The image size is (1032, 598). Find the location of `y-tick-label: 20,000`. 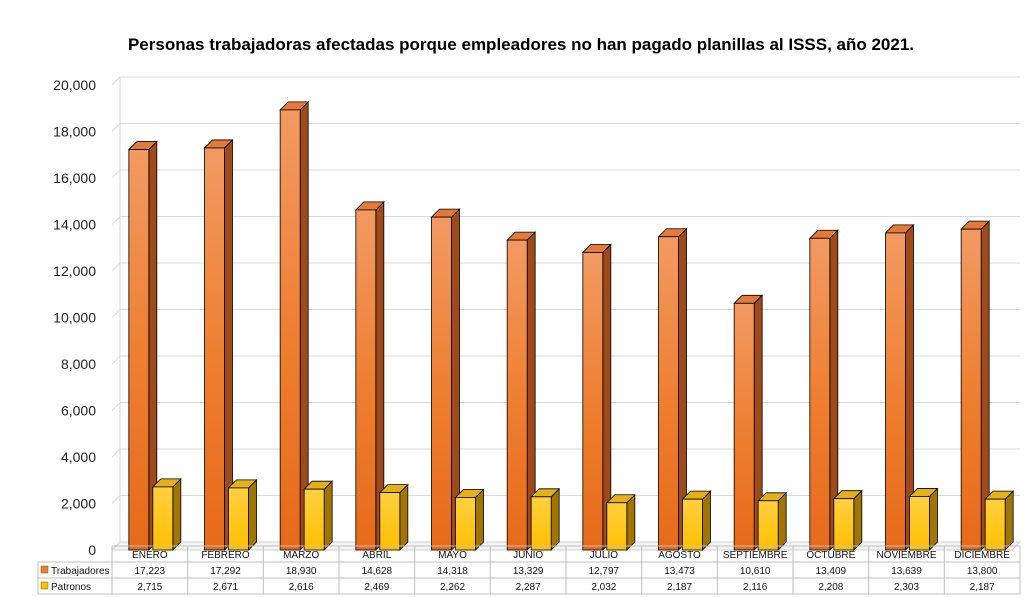

y-tick-label: 20,000 is located at coordinates (74, 85).